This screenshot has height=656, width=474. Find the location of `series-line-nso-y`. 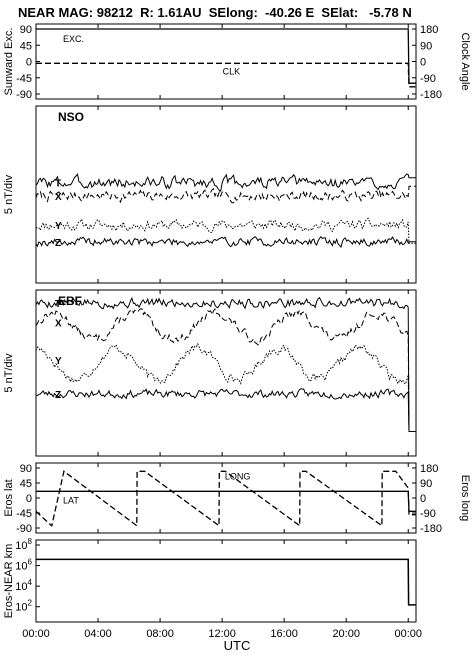

series-line-nso-y is located at coordinates (225, 230).